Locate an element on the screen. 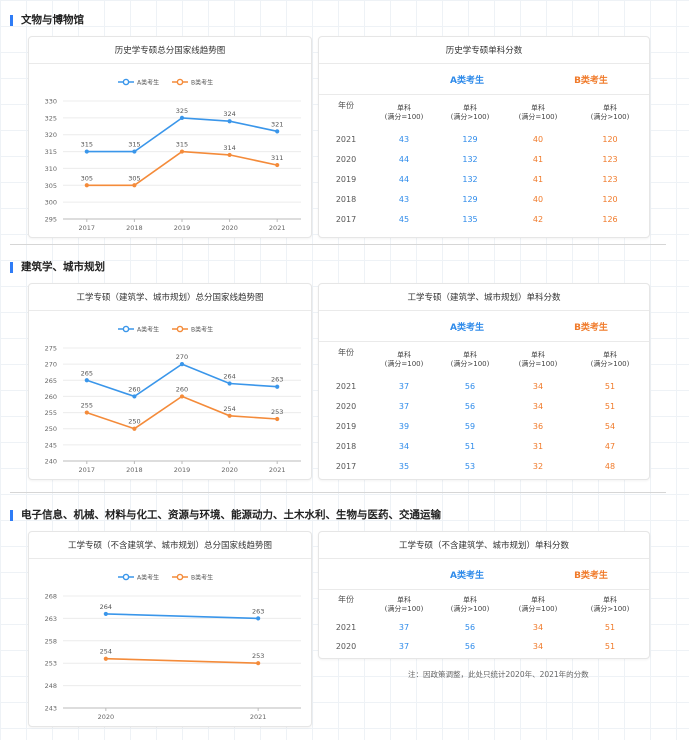 Image resolution: width=689 pixels, height=740 pixels. x-tick-label: 2021 is located at coordinates (277, 470).